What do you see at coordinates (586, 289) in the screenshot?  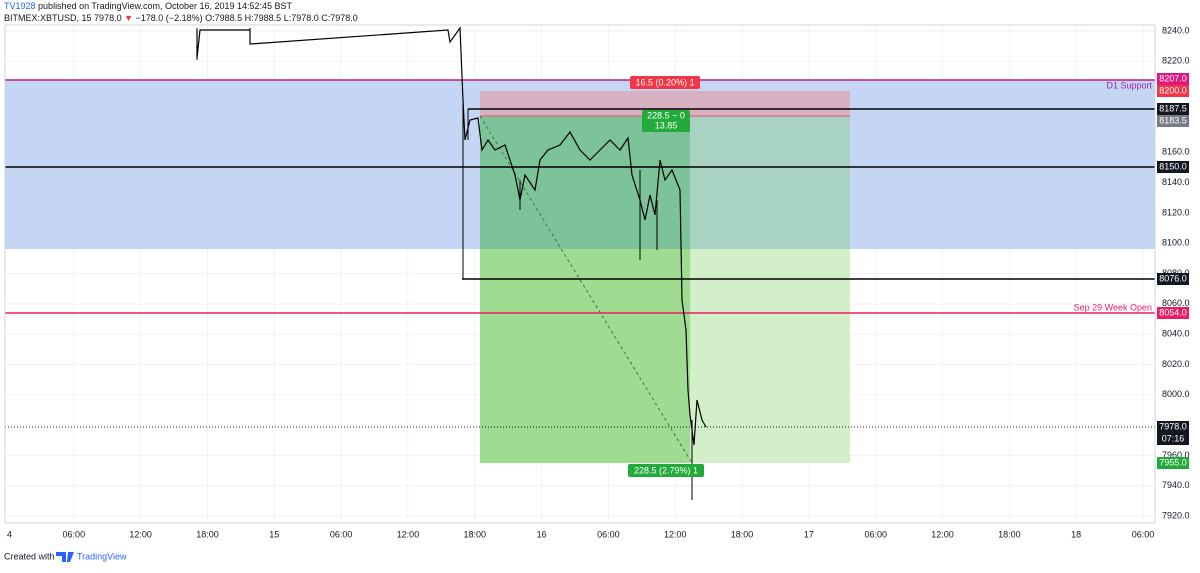 I see `trade-path` at bounding box center [586, 289].